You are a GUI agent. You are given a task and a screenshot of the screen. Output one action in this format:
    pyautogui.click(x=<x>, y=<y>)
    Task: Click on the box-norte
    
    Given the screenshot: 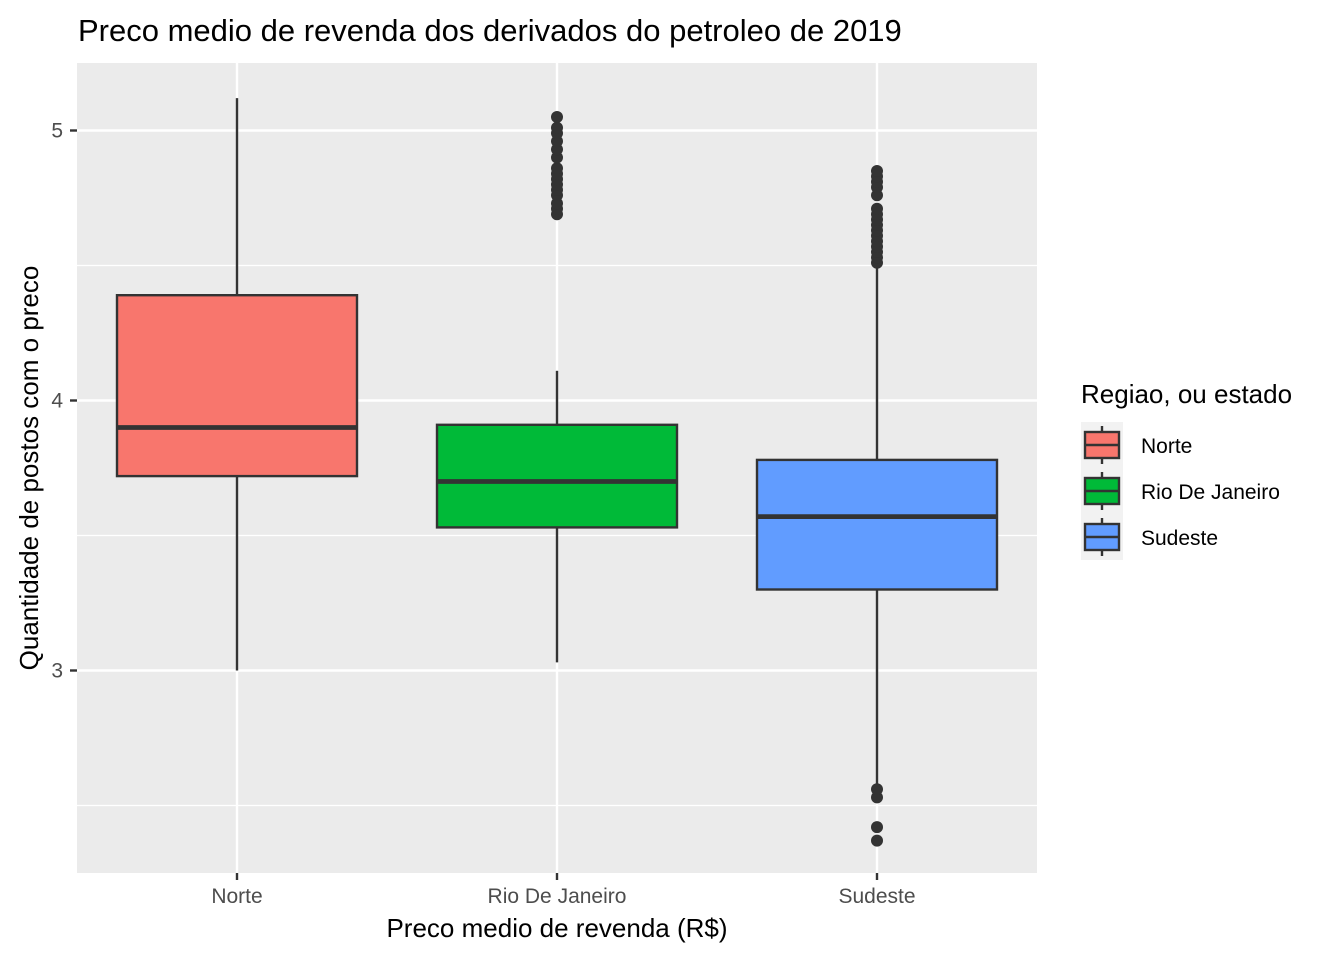 What is the action you would take?
    pyautogui.click(x=237, y=384)
    